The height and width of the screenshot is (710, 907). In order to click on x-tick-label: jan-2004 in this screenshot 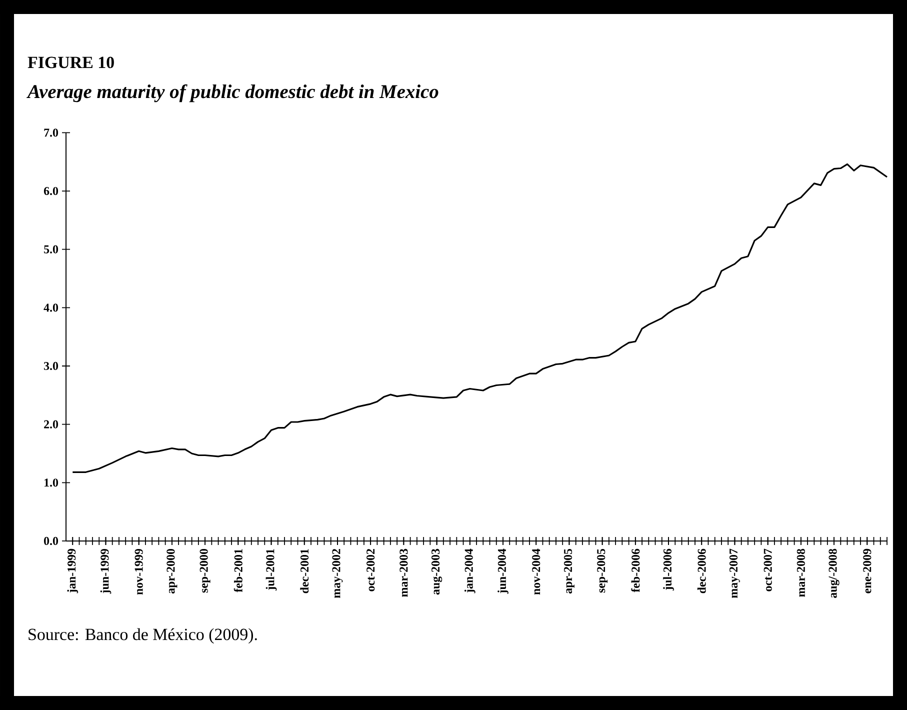, I will do `click(470, 571)`.